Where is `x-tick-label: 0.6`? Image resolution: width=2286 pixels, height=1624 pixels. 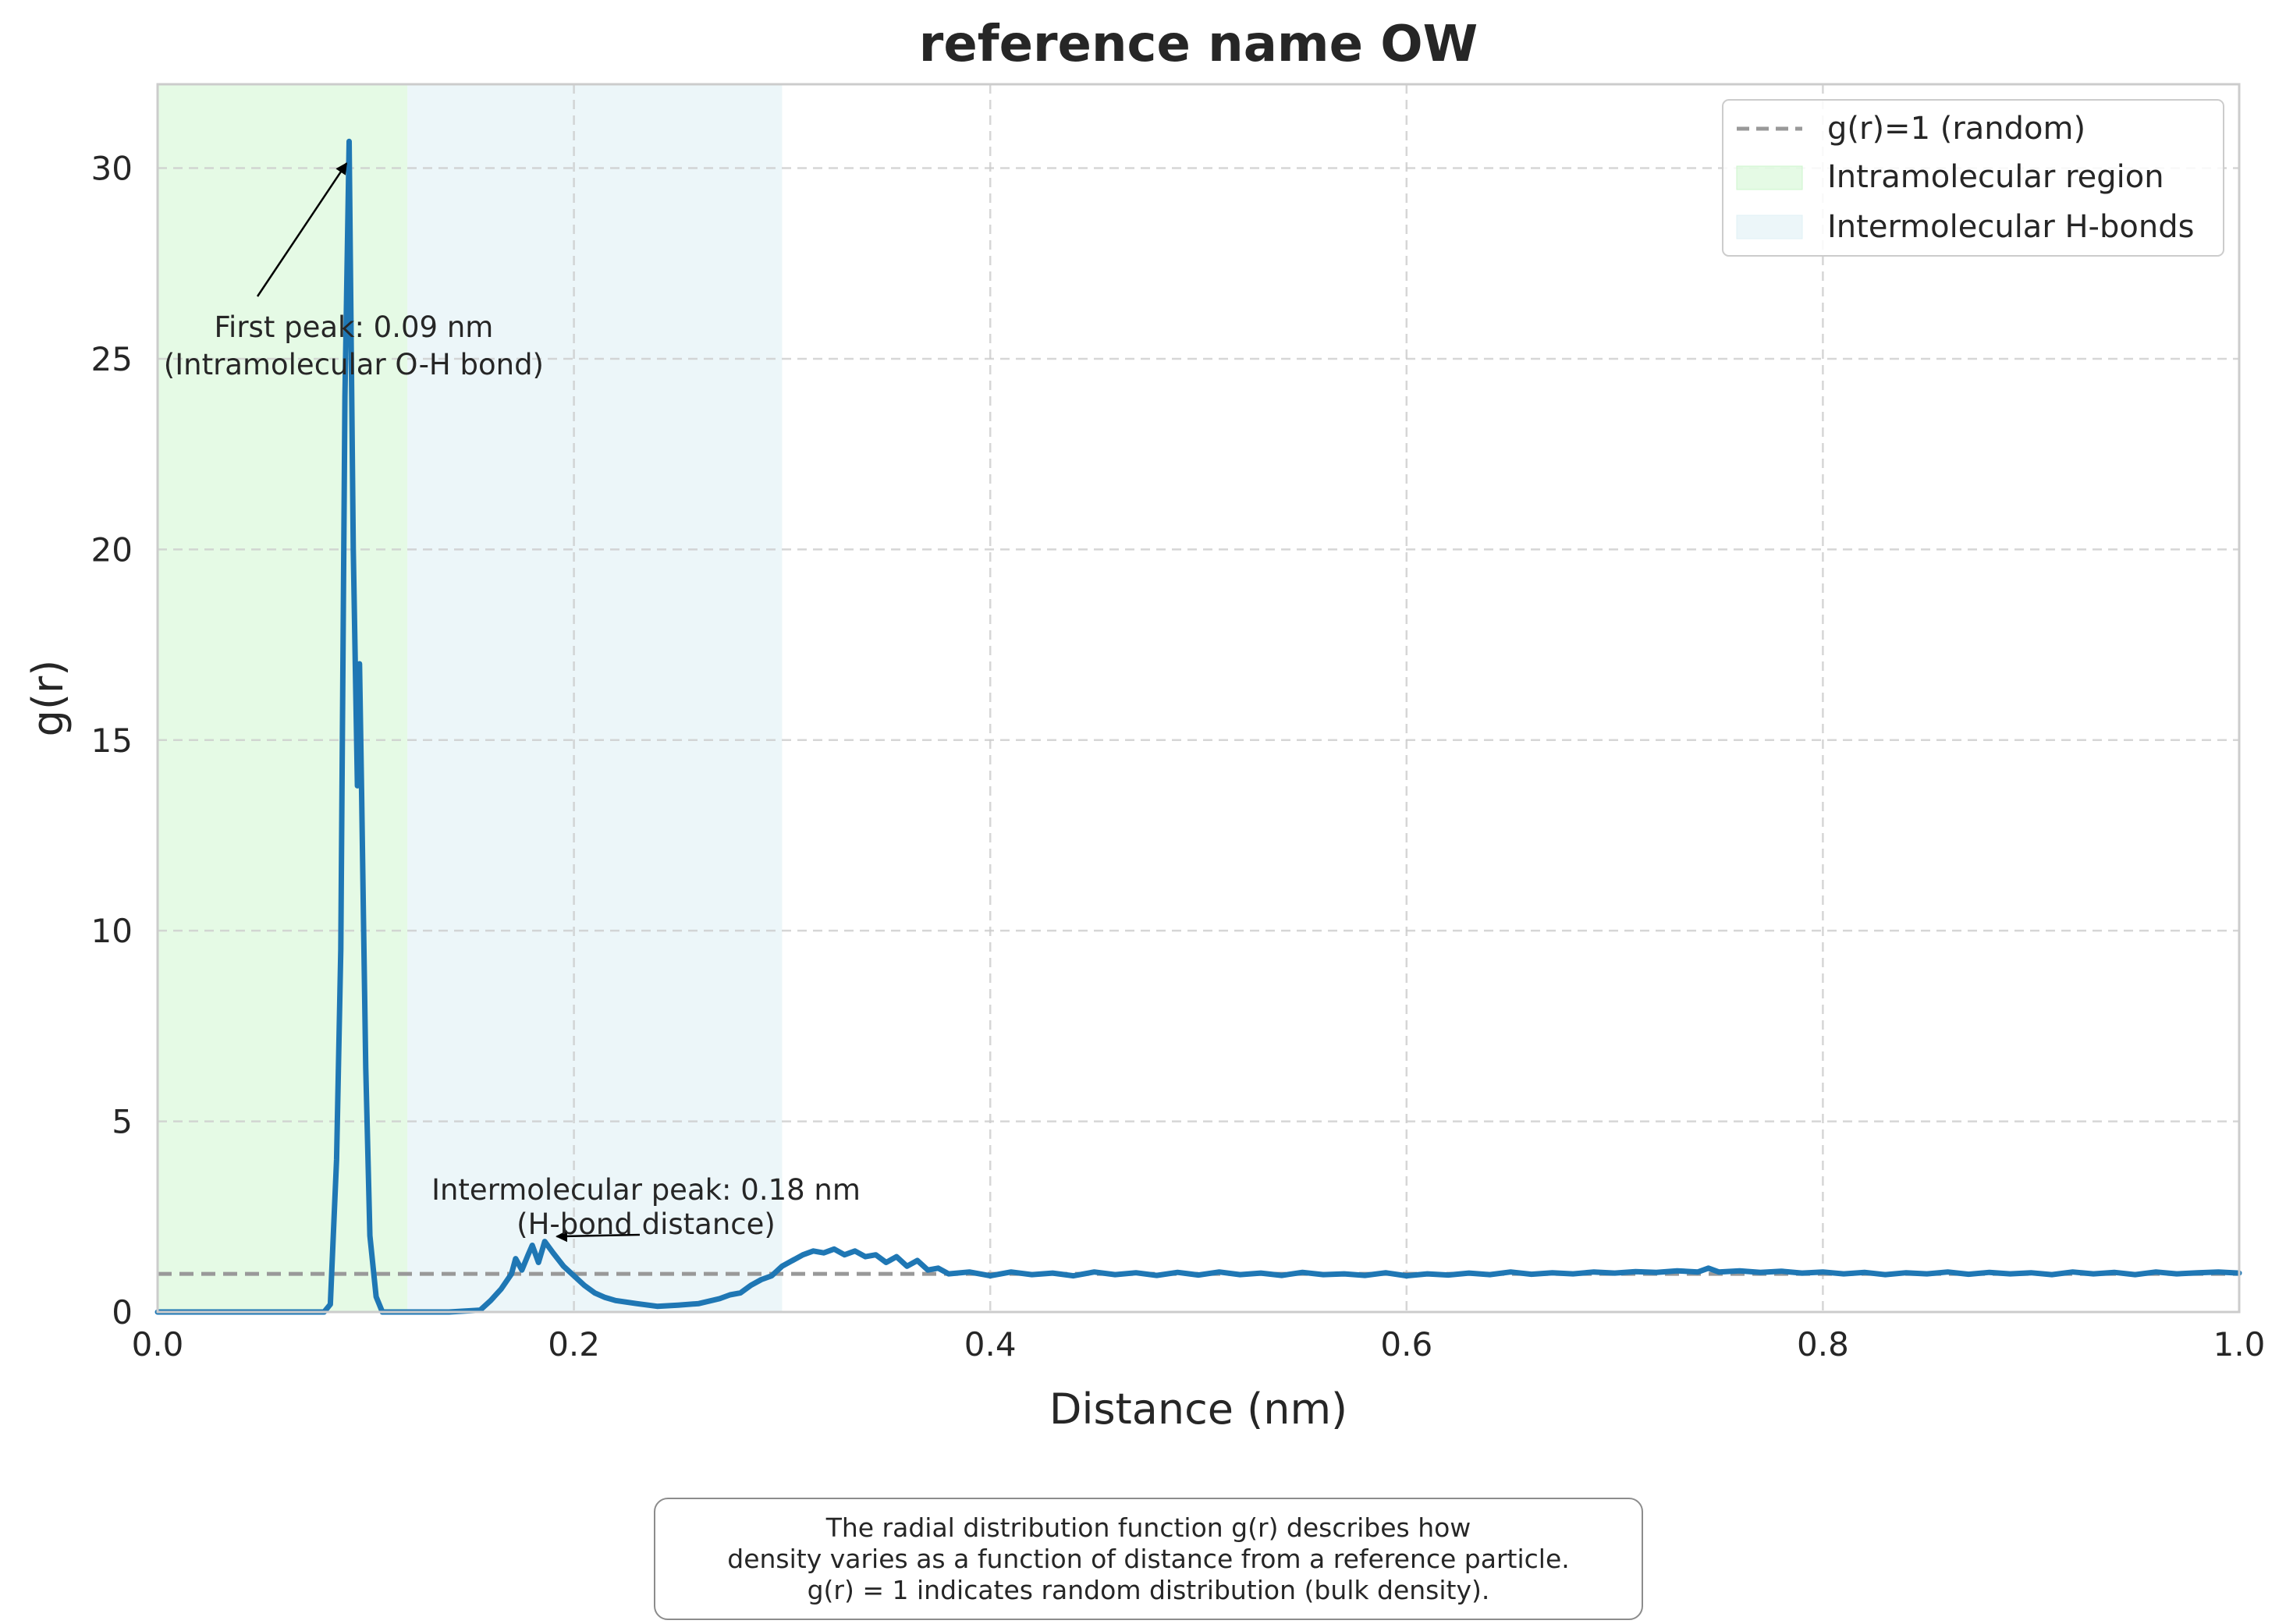 x-tick-label: 0.6 is located at coordinates (1406, 1344).